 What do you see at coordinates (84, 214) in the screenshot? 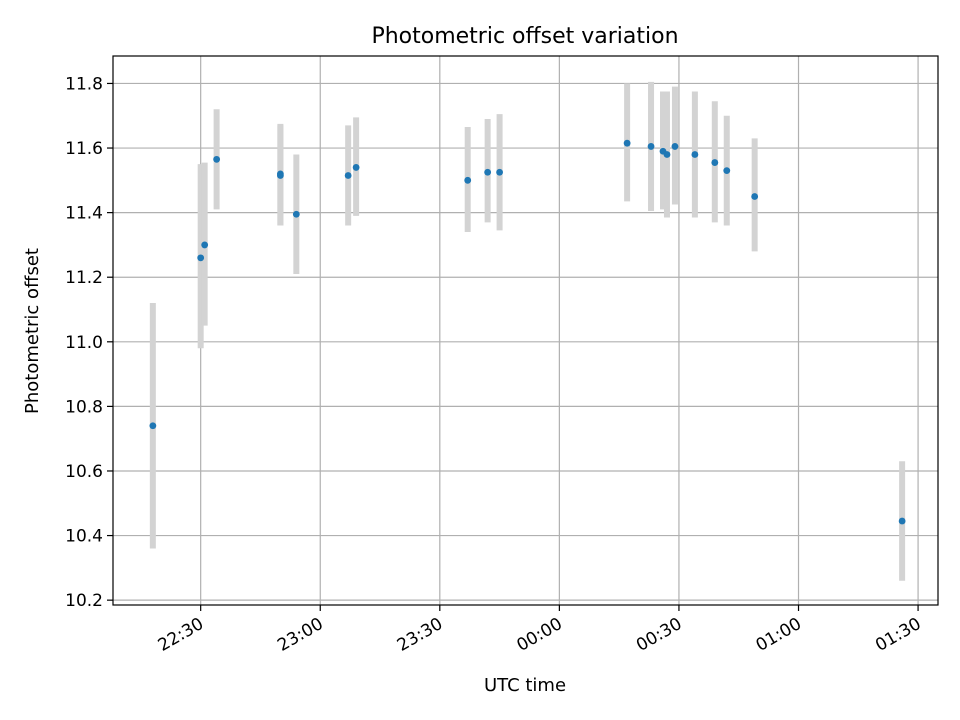
I see `y-tick-label: 11.4` at bounding box center [84, 214].